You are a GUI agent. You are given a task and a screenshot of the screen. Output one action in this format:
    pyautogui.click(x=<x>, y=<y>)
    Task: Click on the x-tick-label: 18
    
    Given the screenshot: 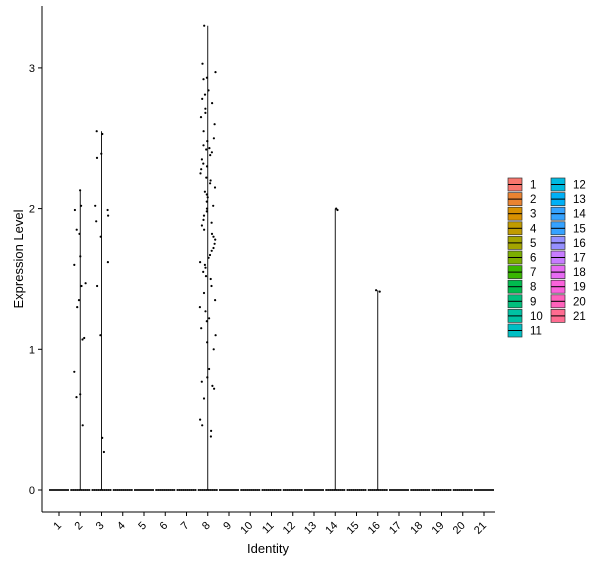 What is the action you would take?
    pyautogui.click(x=416, y=528)
    